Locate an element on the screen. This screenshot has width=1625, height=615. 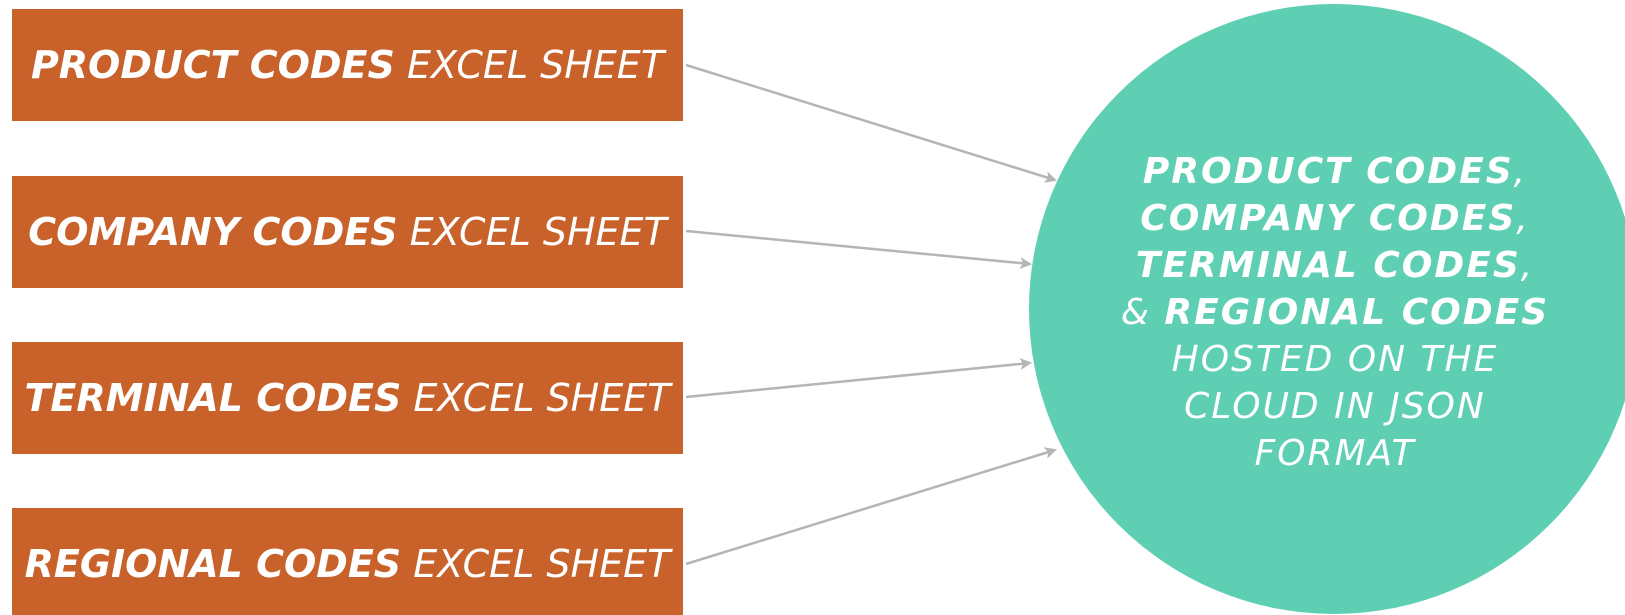
target-line-4: & REGIONAL CODES is located at coordinates (1335, 312).